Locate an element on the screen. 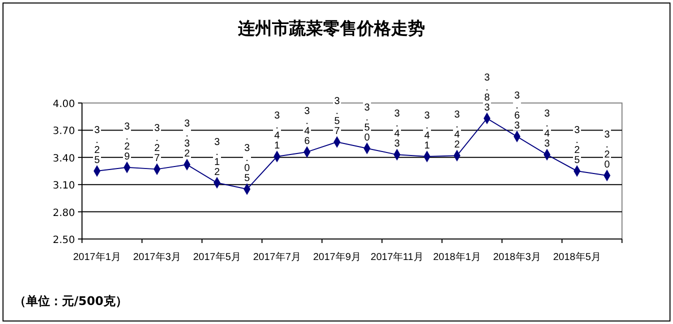  chart-title: 连州市蔬菜零售价格走势 is located at coordinates (331, 29).